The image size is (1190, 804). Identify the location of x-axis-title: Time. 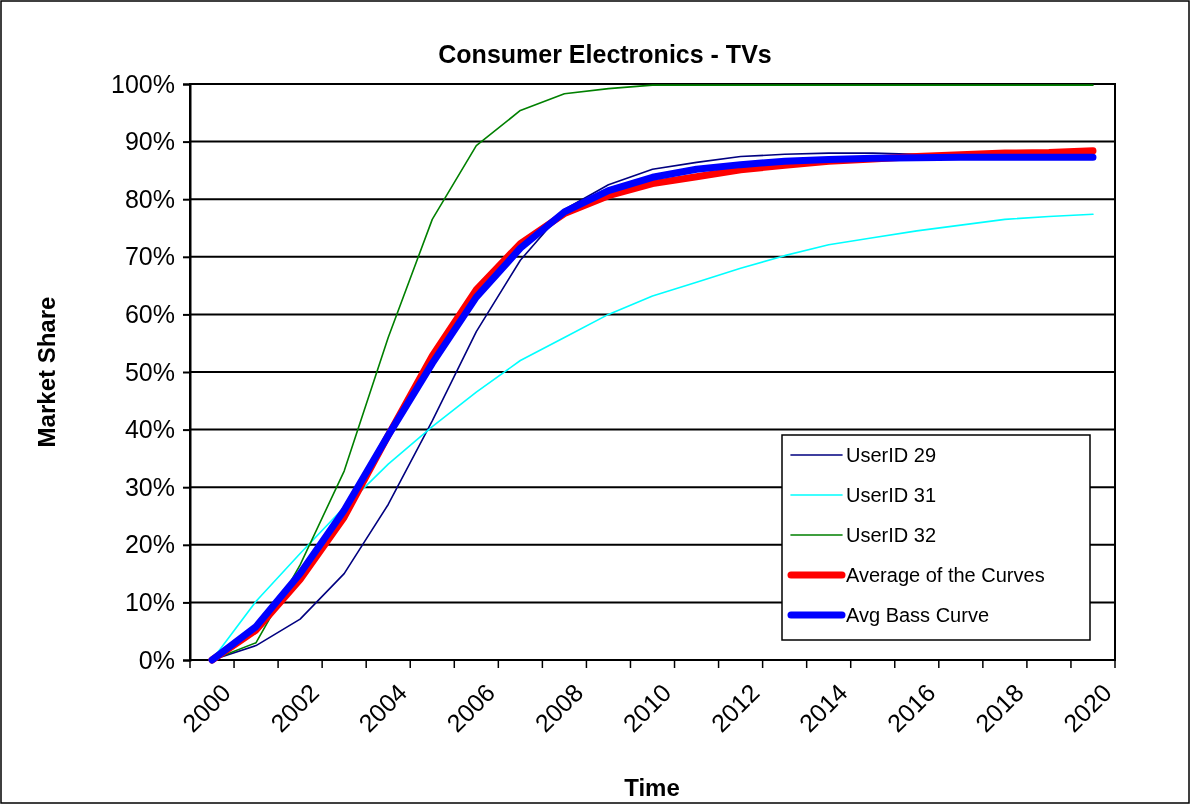
(652, 787).